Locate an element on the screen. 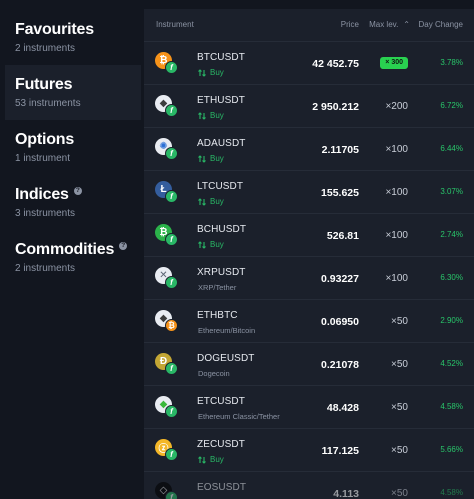  day-change: 6.44% is located at coordinates (451, 148).